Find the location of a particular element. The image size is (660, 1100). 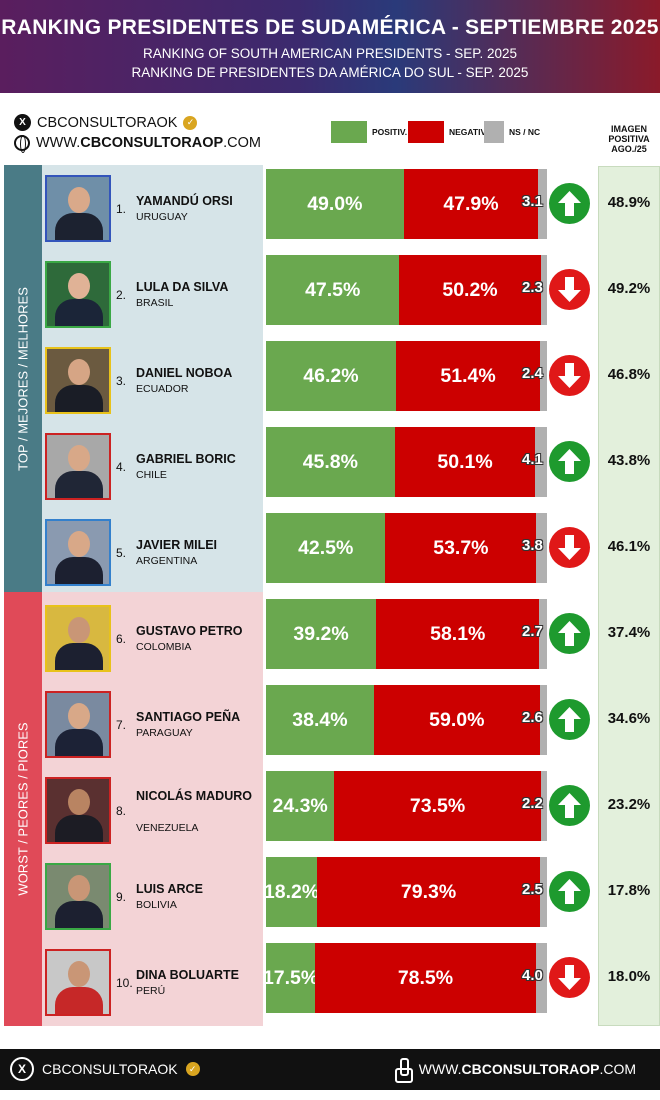

footer-website-text: WWW.CBCONSULTORAOP.COM is located at coordinates (527, 1069).